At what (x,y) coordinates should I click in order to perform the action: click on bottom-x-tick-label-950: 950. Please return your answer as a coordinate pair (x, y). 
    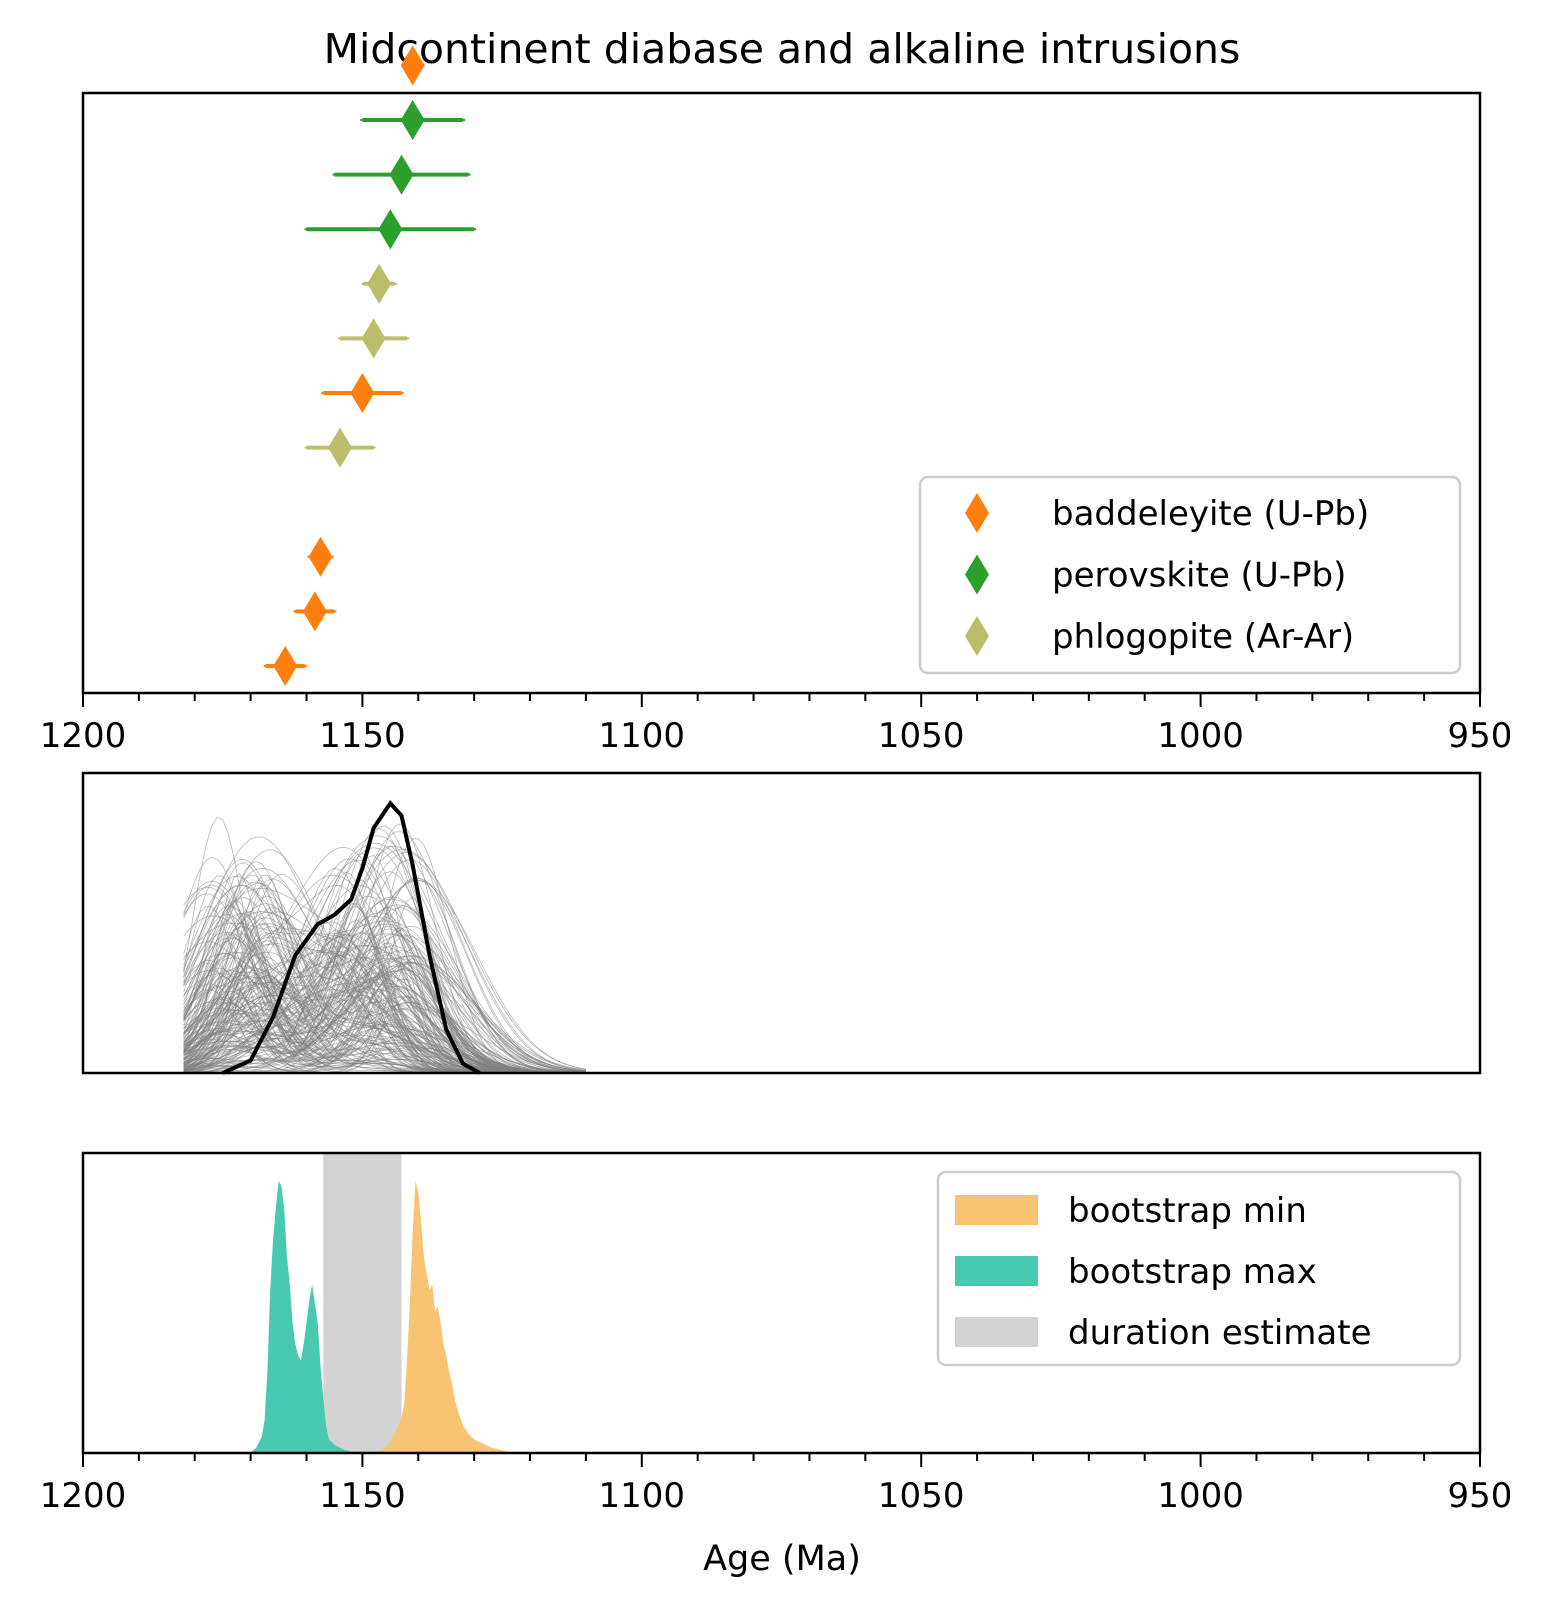
    Looking at the image, I should click on (1480, 1496).